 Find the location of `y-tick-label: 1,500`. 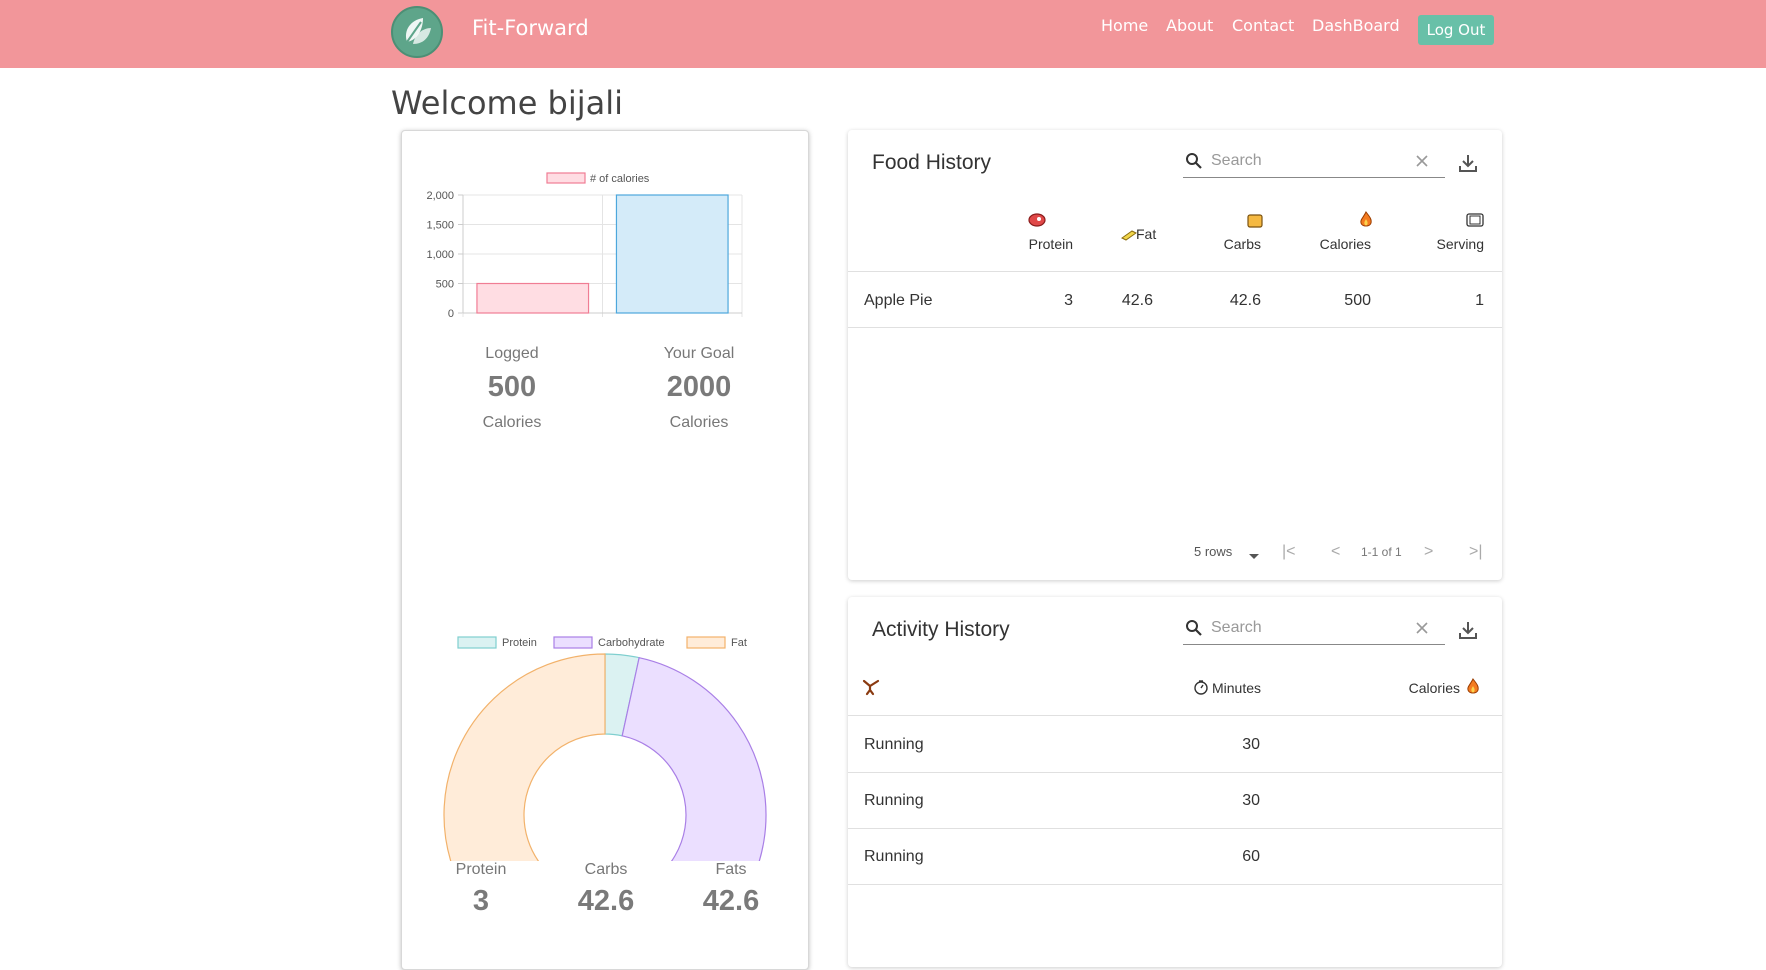

y-tick-label: 1,500 is located at coordinates (440, 226).